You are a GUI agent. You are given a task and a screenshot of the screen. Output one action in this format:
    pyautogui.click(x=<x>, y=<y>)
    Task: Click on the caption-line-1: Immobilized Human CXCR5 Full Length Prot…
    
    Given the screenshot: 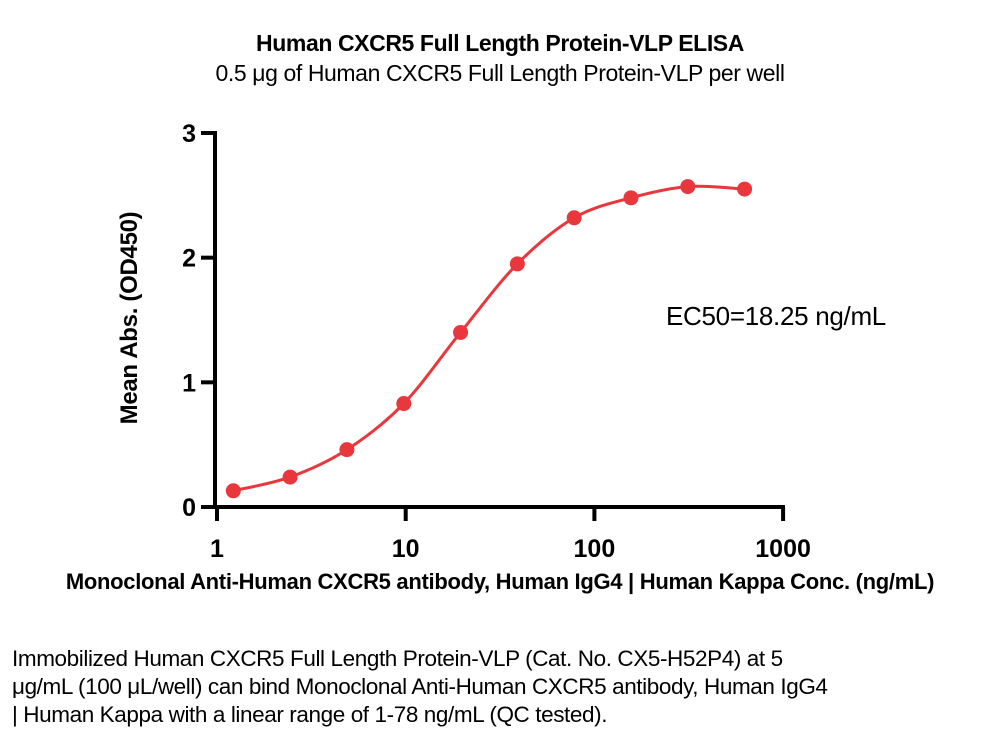 What is the action you would take?
    pyautogui.click(x=397, y=658)
    